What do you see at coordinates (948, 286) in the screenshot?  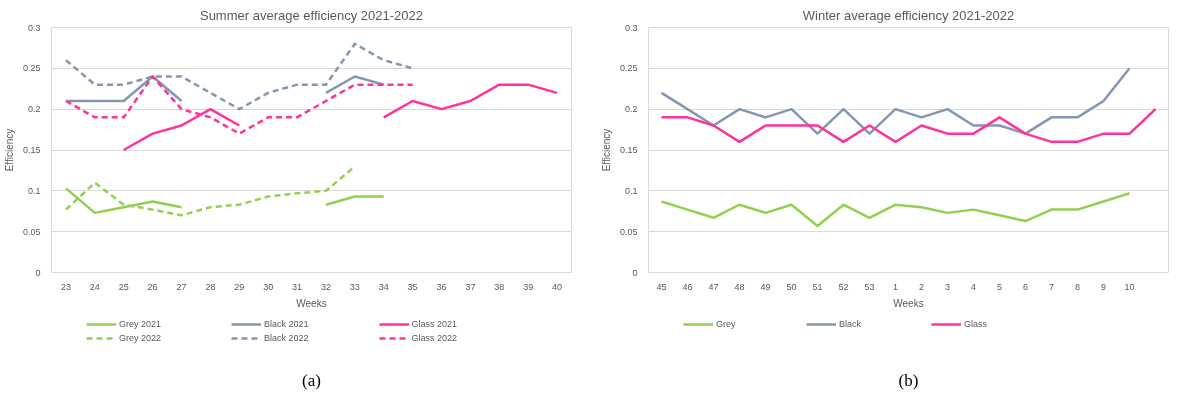 I see `x-tick-label: 3` at bounding box center [948, 286].